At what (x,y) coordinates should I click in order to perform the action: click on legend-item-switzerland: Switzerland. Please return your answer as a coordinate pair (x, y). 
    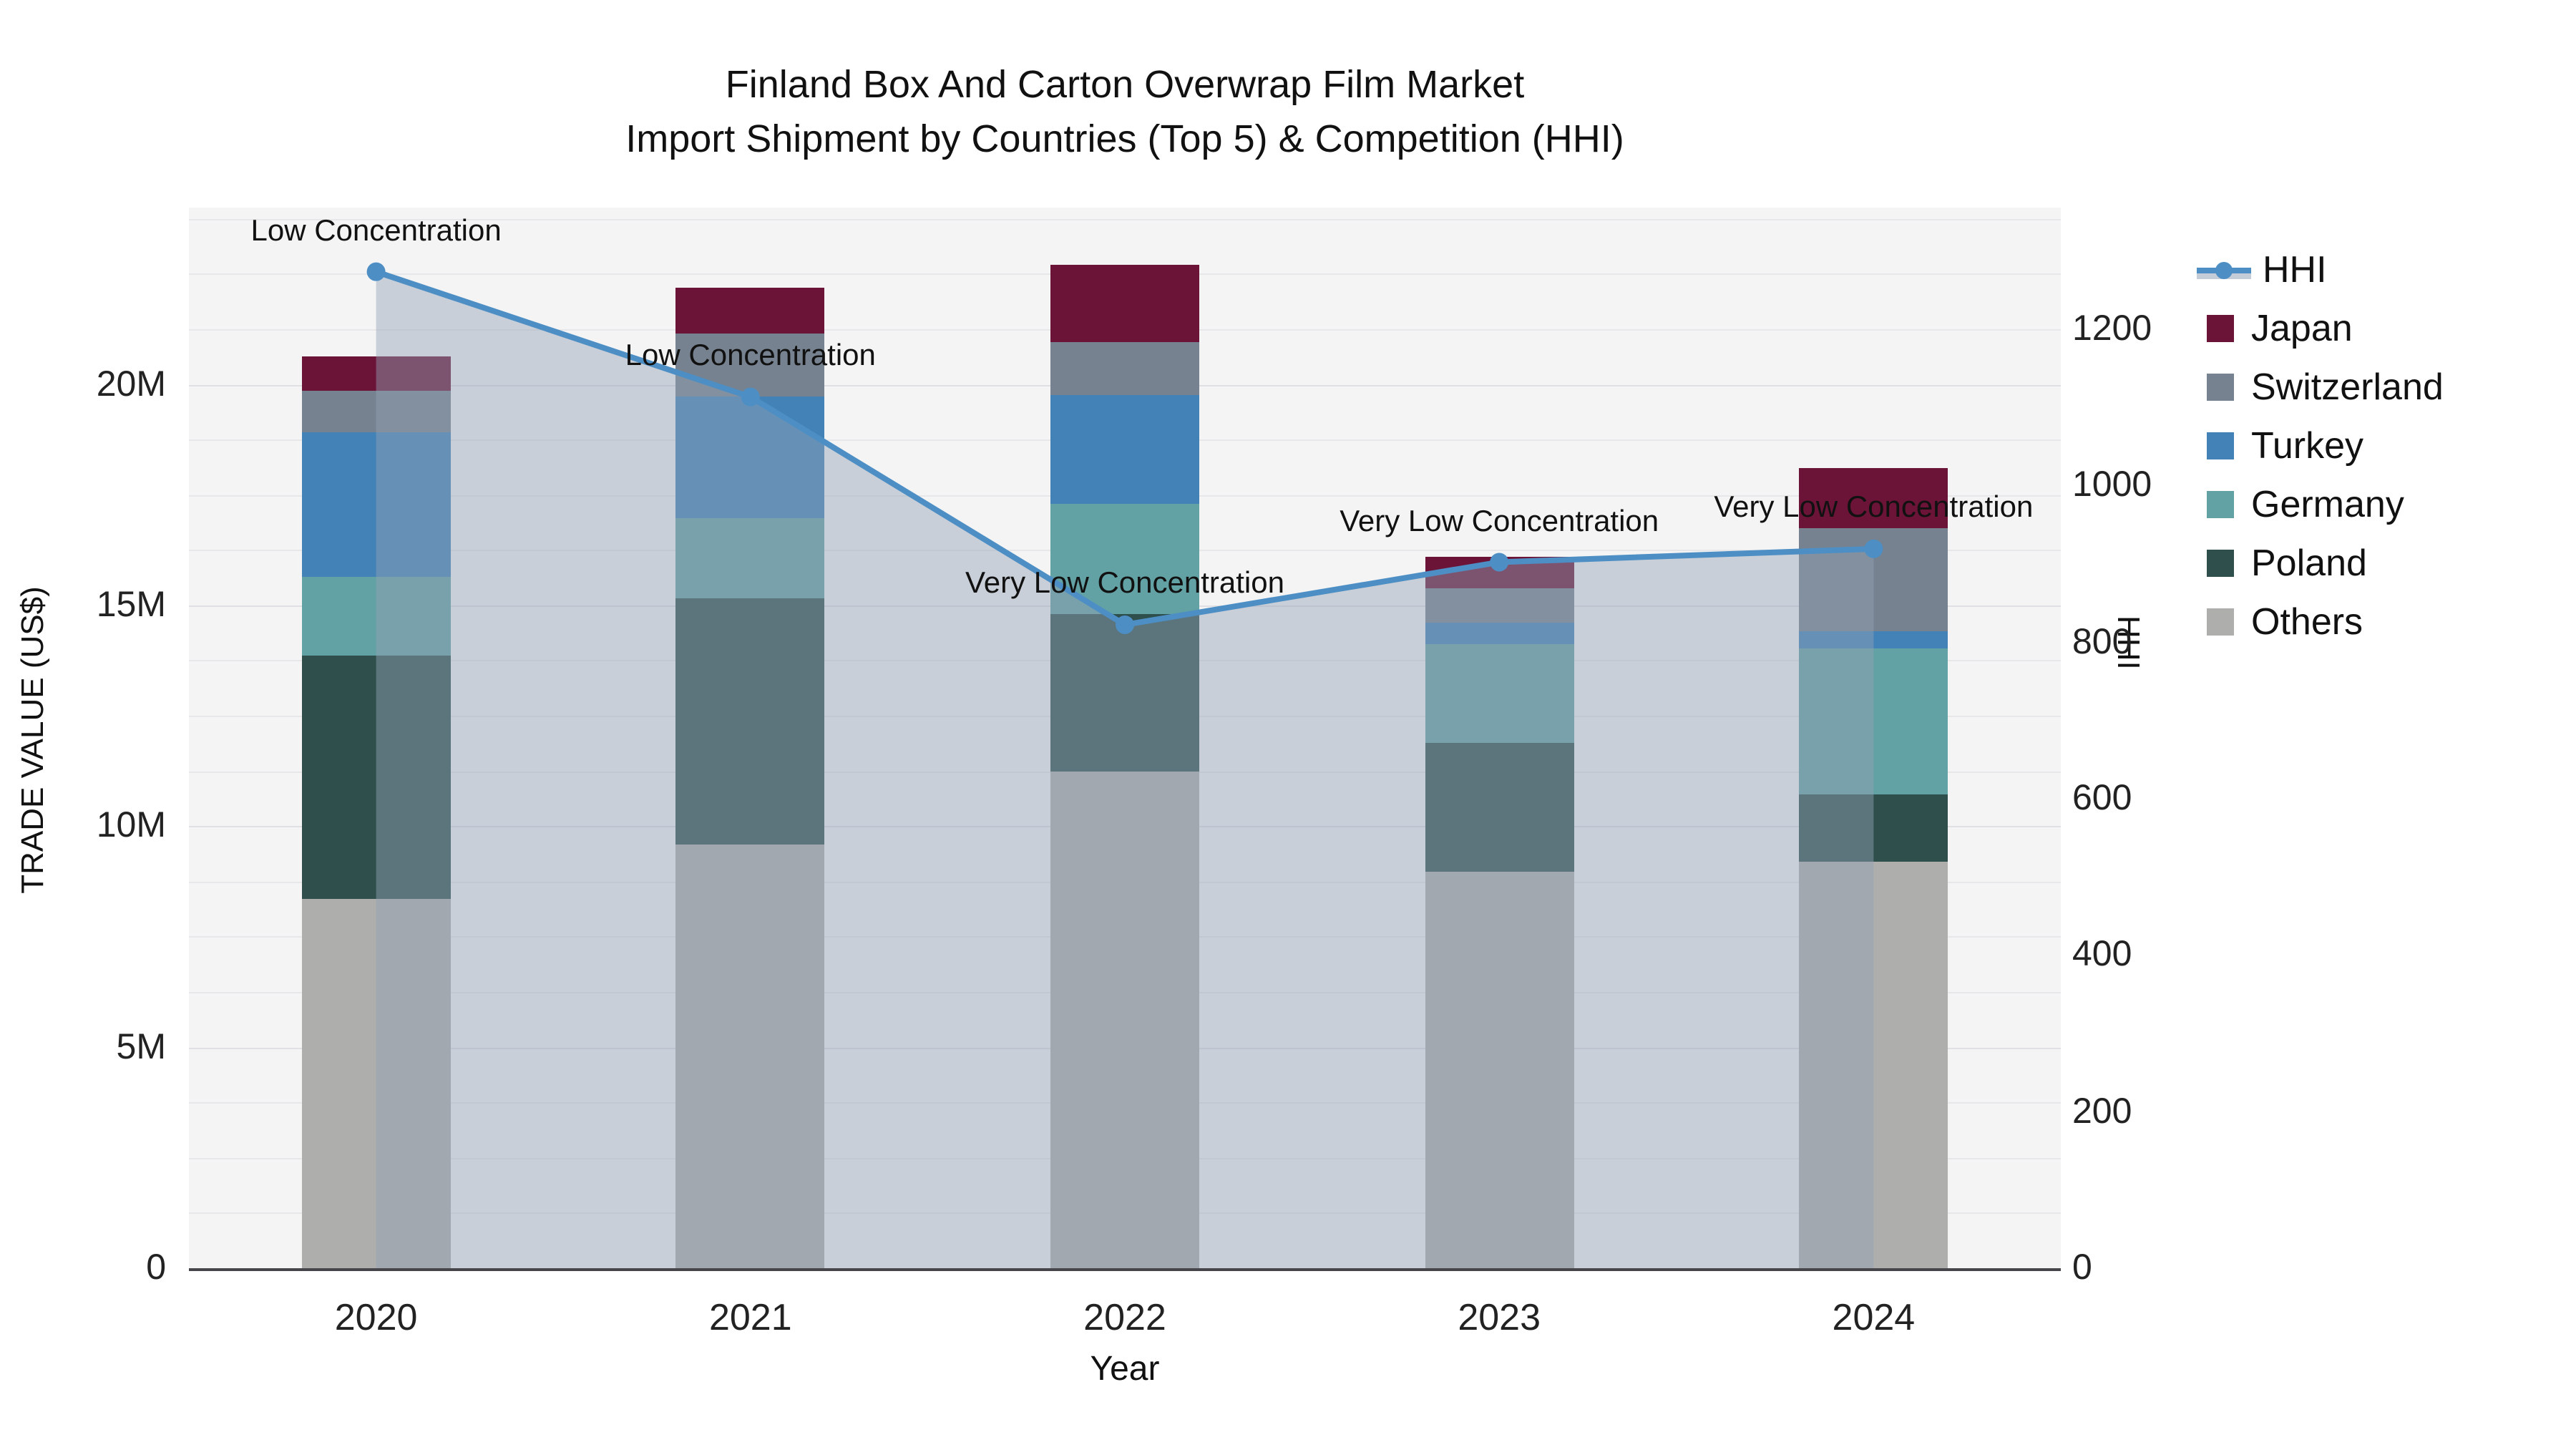
    Looking at the image, I should click on (2325, 387).